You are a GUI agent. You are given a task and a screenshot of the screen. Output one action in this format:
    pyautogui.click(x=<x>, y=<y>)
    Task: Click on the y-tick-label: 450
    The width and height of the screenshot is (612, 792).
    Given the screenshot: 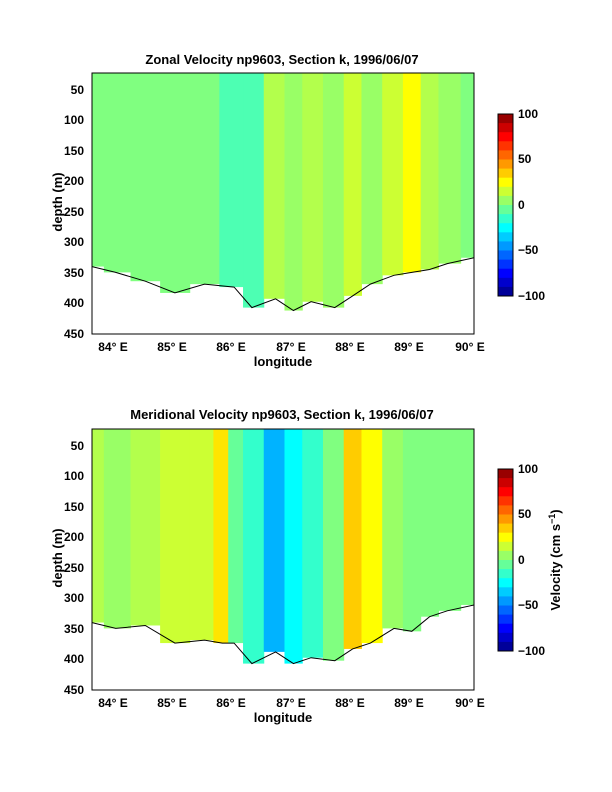 What is the action you would take?
    pyautogui.click(x=74, y=690)
    